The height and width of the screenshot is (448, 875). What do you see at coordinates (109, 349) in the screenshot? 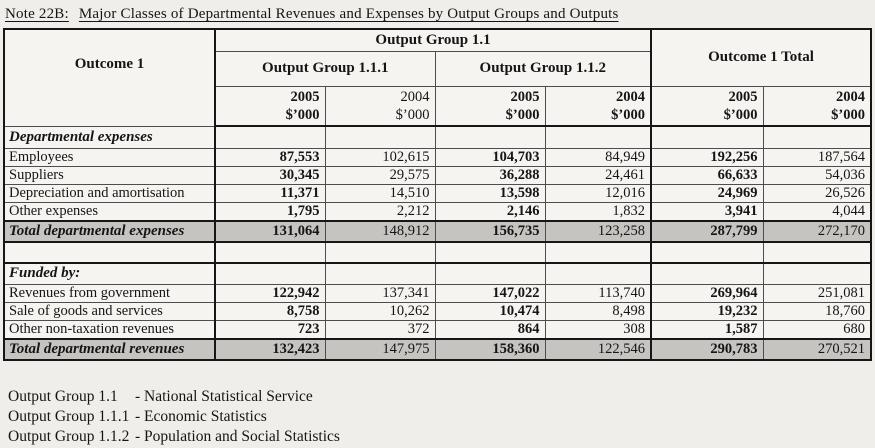
I see `total-row-label: Total departmental revenues` at bounding box center [109, 349].